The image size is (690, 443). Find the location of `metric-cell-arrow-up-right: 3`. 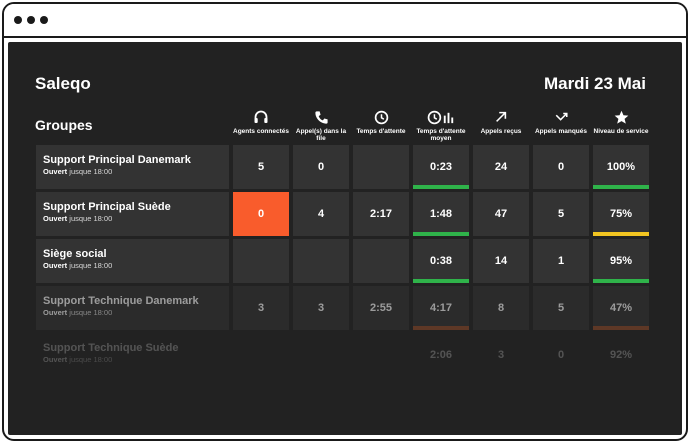

metric-cell-arrow-up-right: 3 is located at coordinates (501, 355).